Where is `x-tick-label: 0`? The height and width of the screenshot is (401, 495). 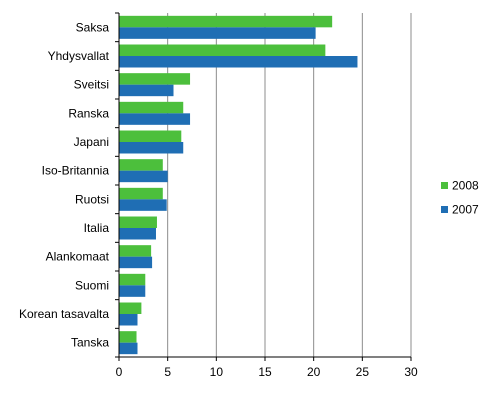 x-tick-label: 0 is located at coordinates (119, 372).